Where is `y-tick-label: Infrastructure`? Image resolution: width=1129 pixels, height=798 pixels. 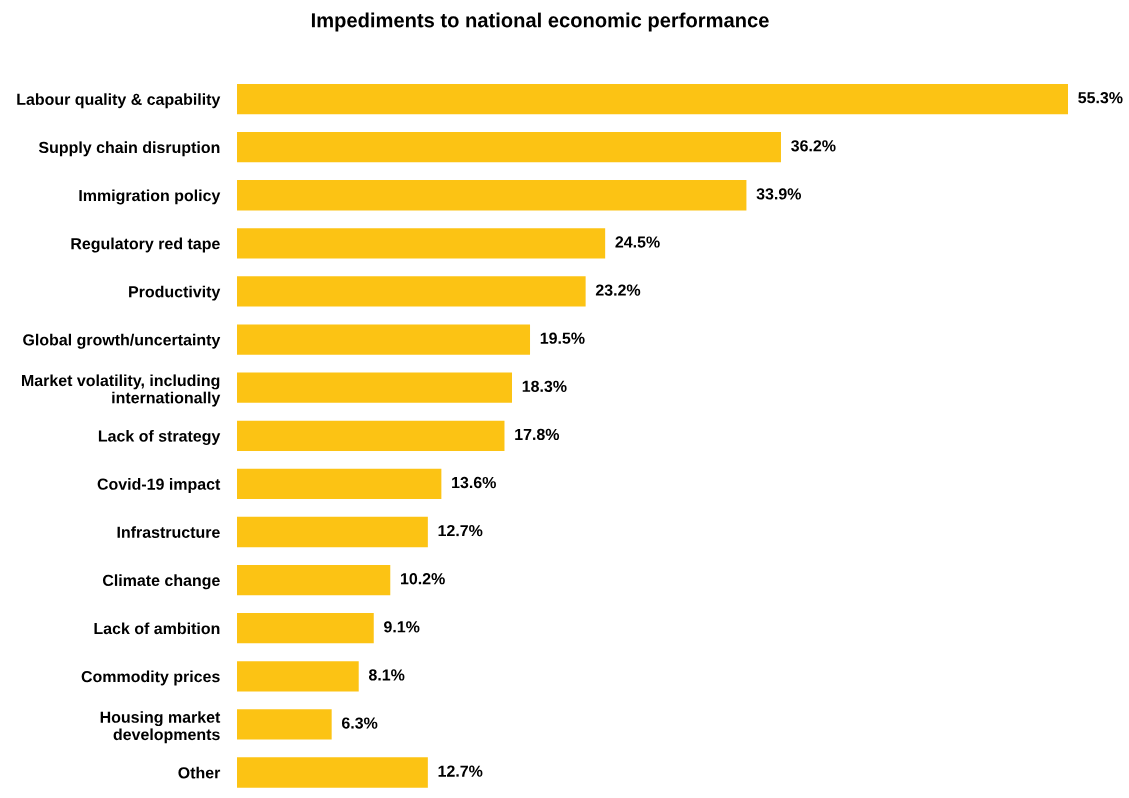
y-tick-label: Infrastructure is located at coordinates (168, 532).